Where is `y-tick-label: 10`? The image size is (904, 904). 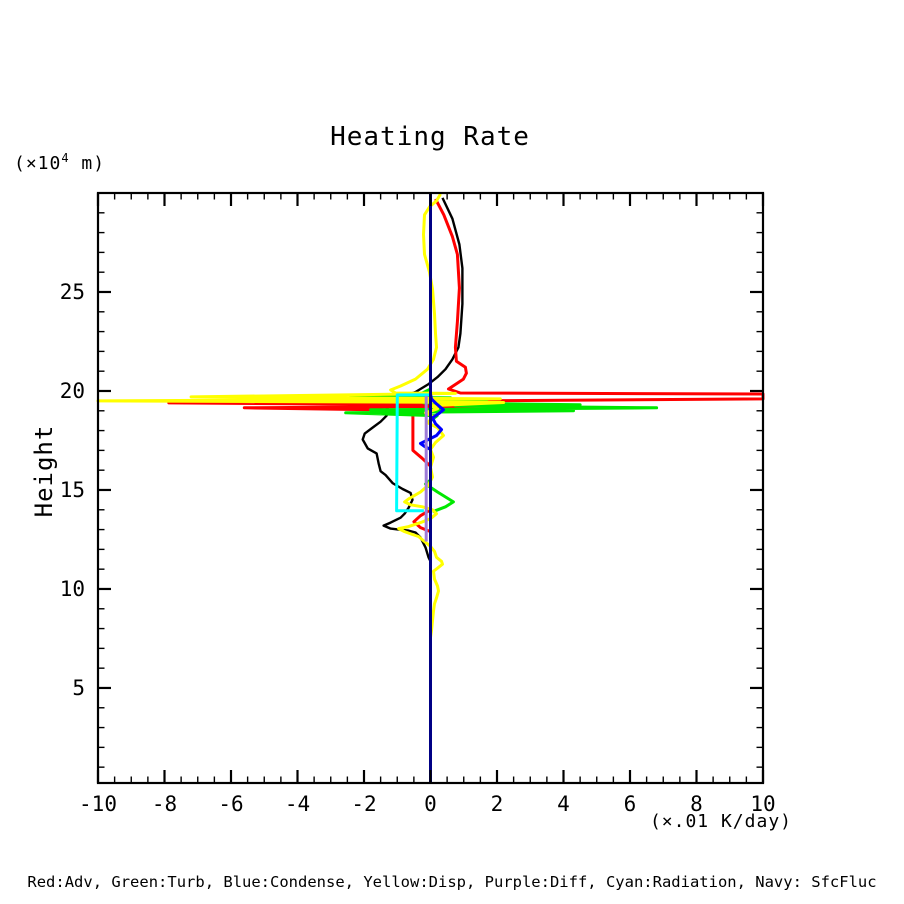 y-tick-label: 10 is located at coordinates (72, 589).